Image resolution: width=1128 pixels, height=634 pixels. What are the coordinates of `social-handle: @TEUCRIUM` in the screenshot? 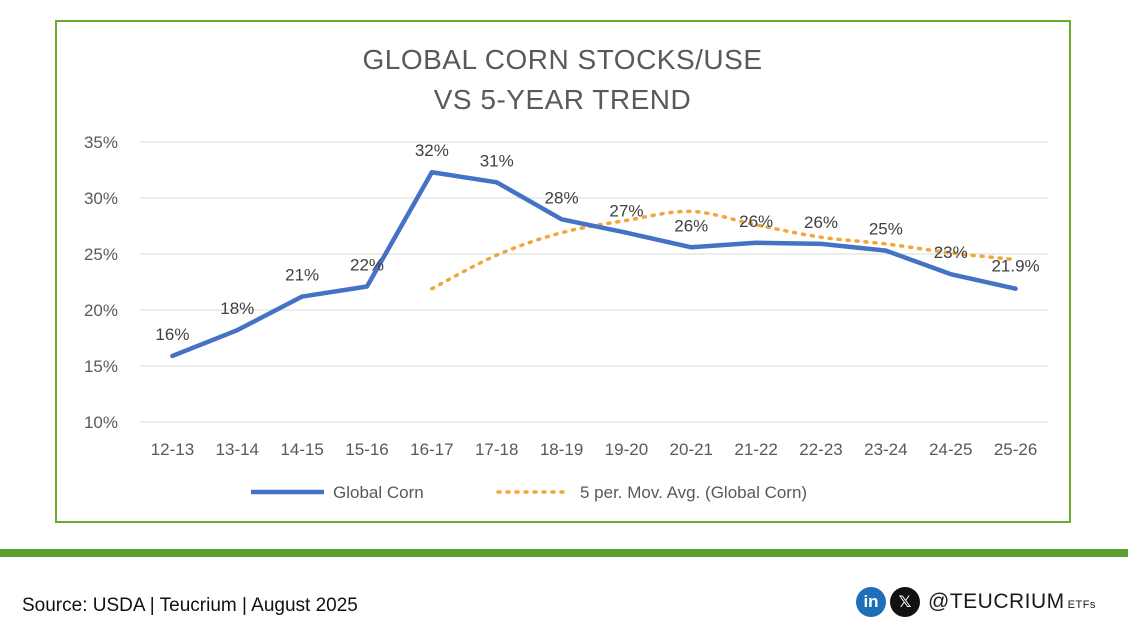 It's located at (996, 601).